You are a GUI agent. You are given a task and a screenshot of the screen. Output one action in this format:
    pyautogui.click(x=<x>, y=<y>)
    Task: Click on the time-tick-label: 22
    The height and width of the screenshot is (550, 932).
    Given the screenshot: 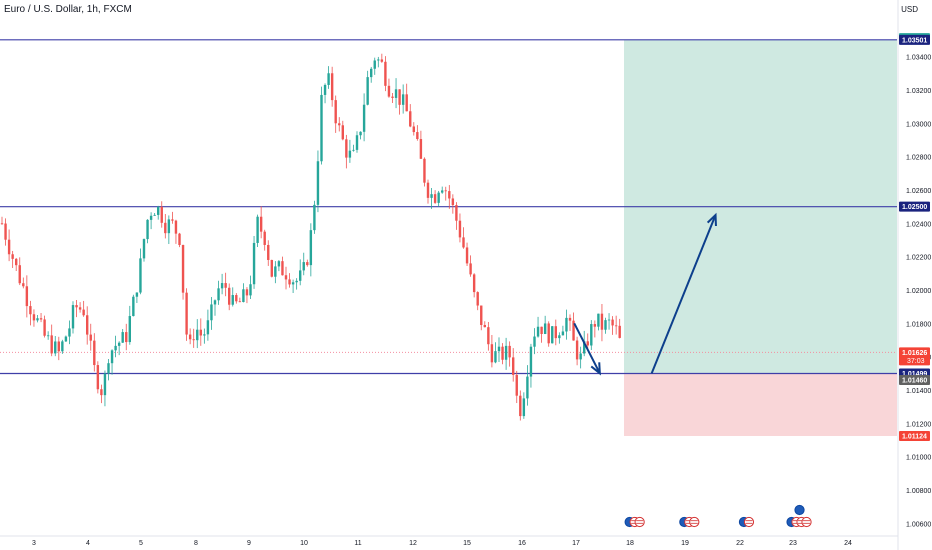 What is the action you would take?
    pyautogui.click(x=740, y=543)
    